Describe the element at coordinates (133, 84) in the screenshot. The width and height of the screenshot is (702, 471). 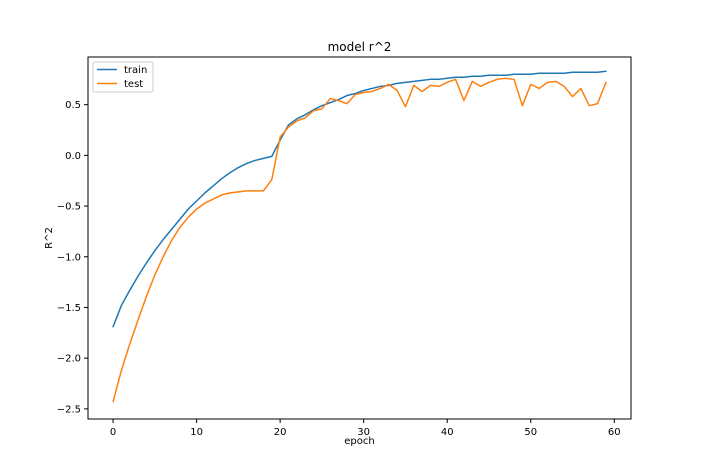
I see `legend-label-test: test` at that location.